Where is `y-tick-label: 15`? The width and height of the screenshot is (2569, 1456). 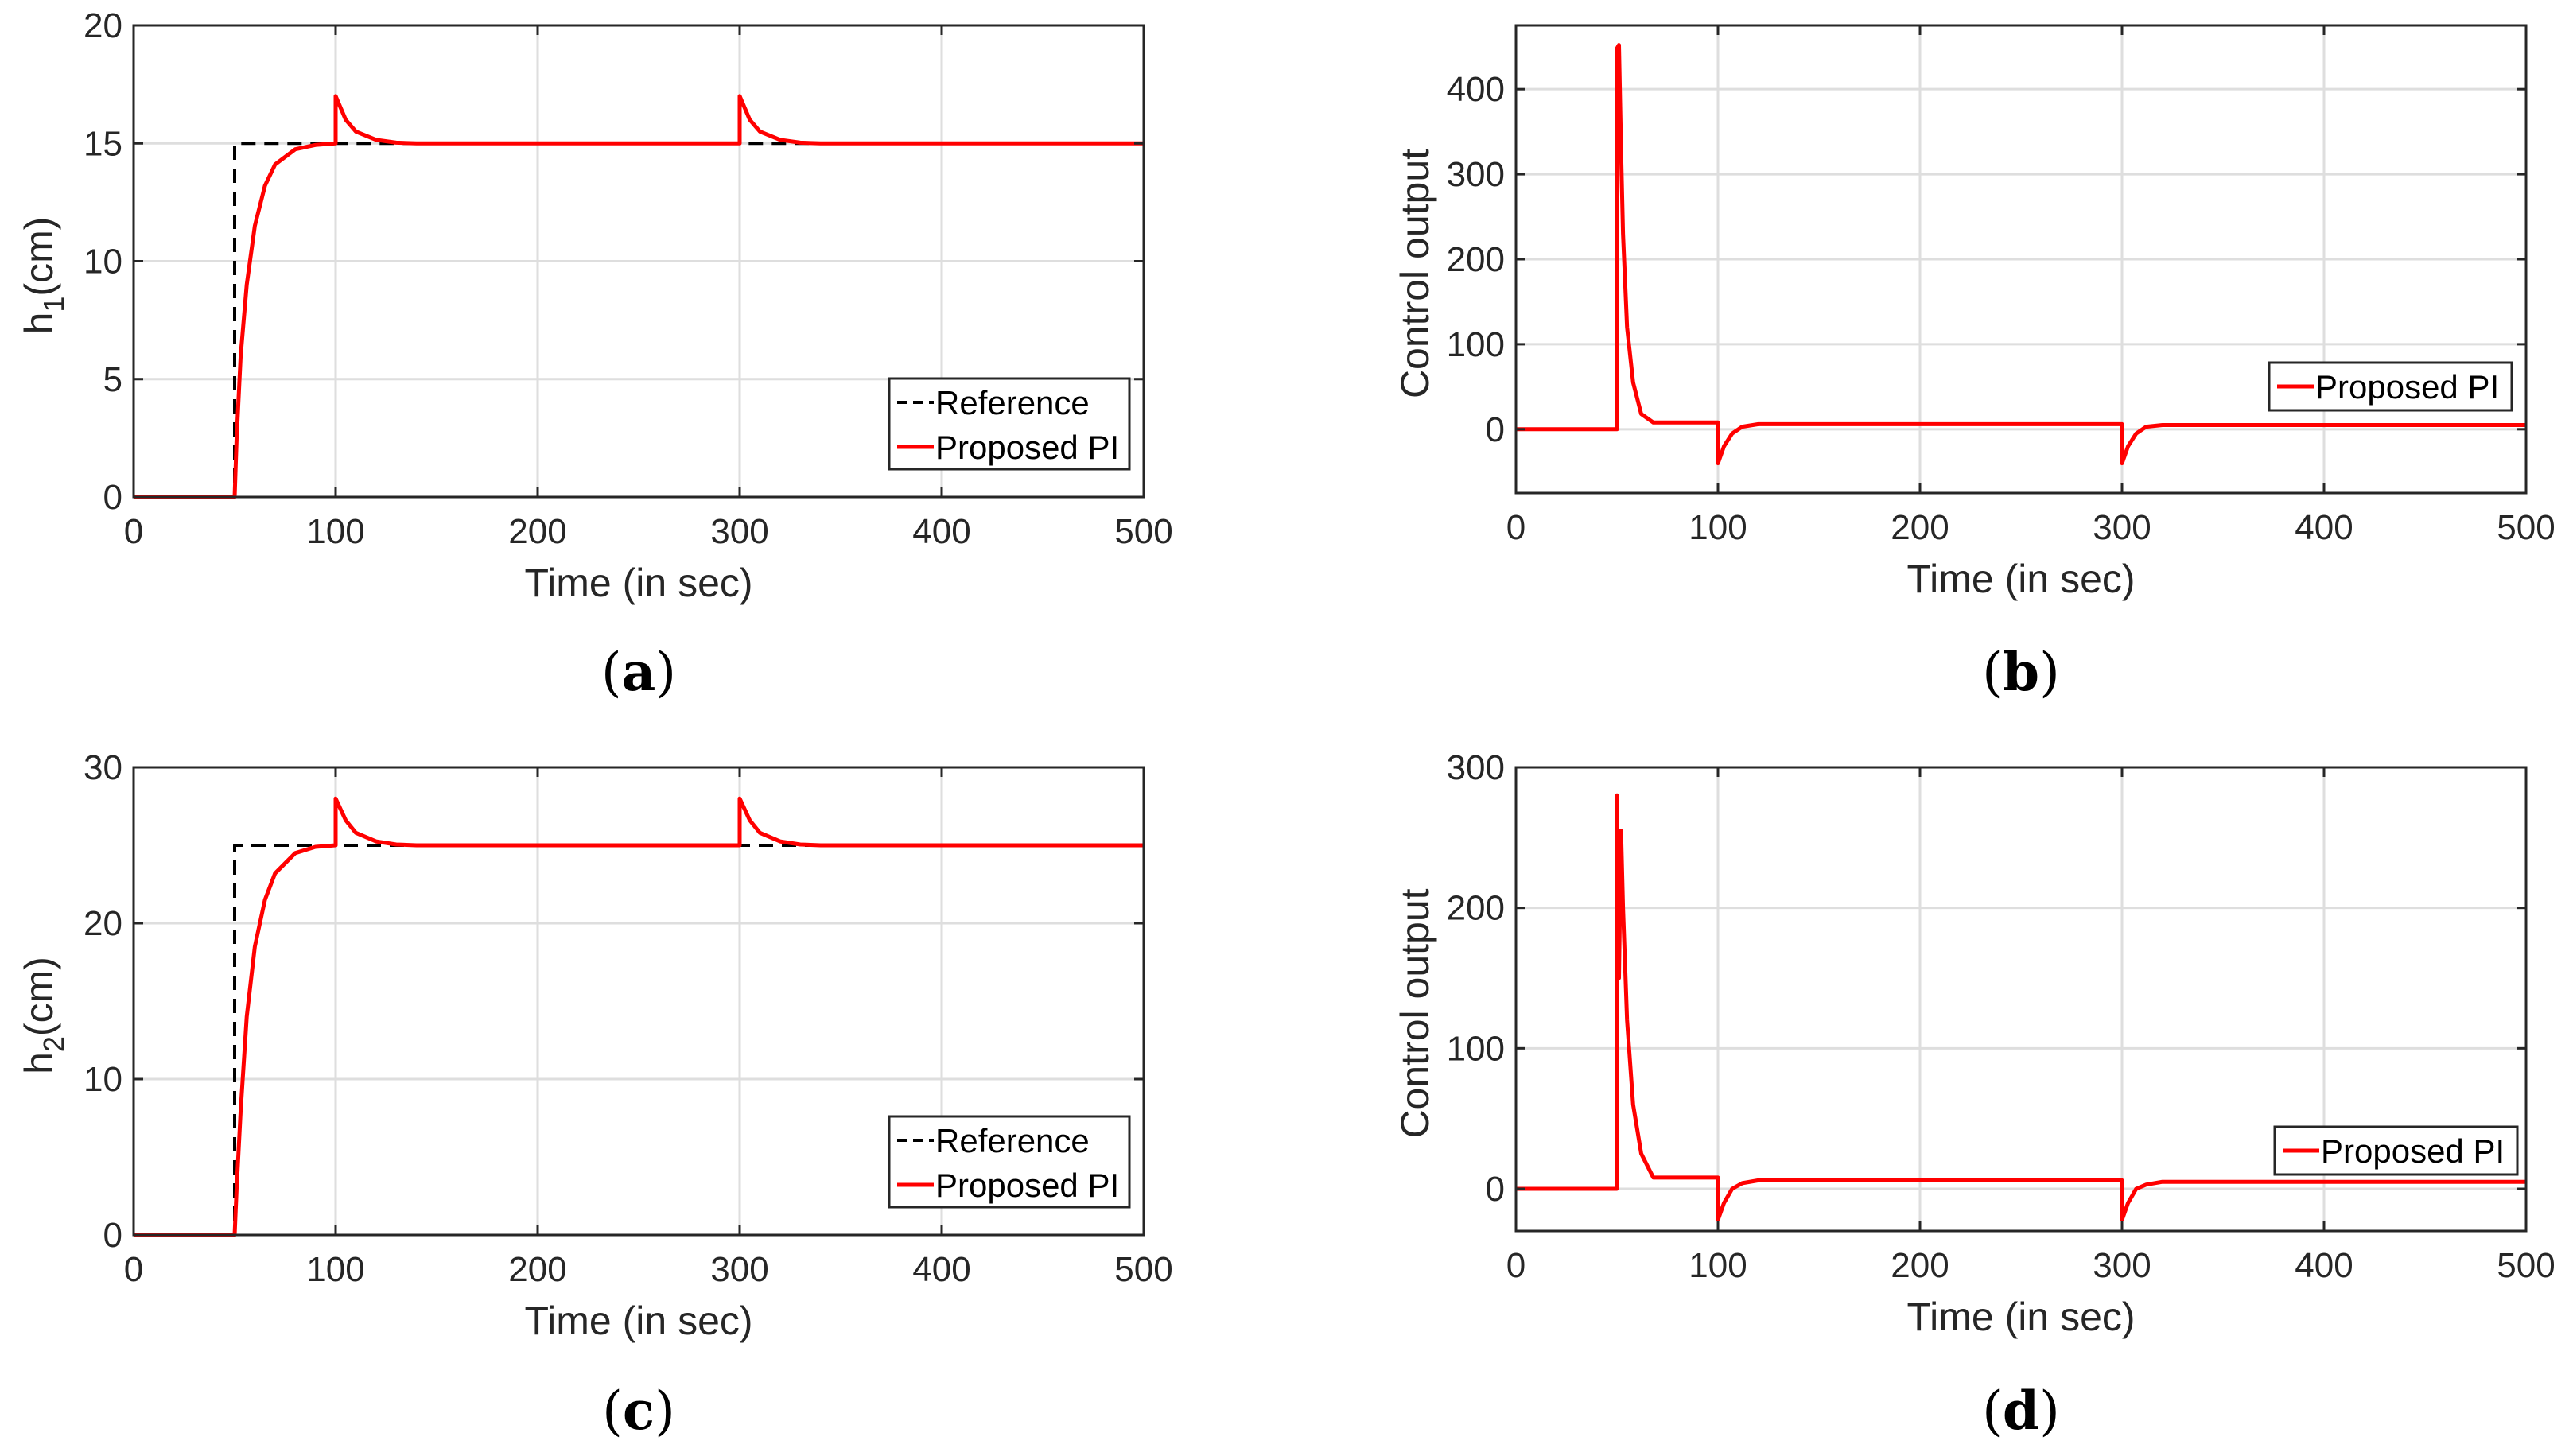
y-tick-label: 15 is located at coordinates (103, 143).